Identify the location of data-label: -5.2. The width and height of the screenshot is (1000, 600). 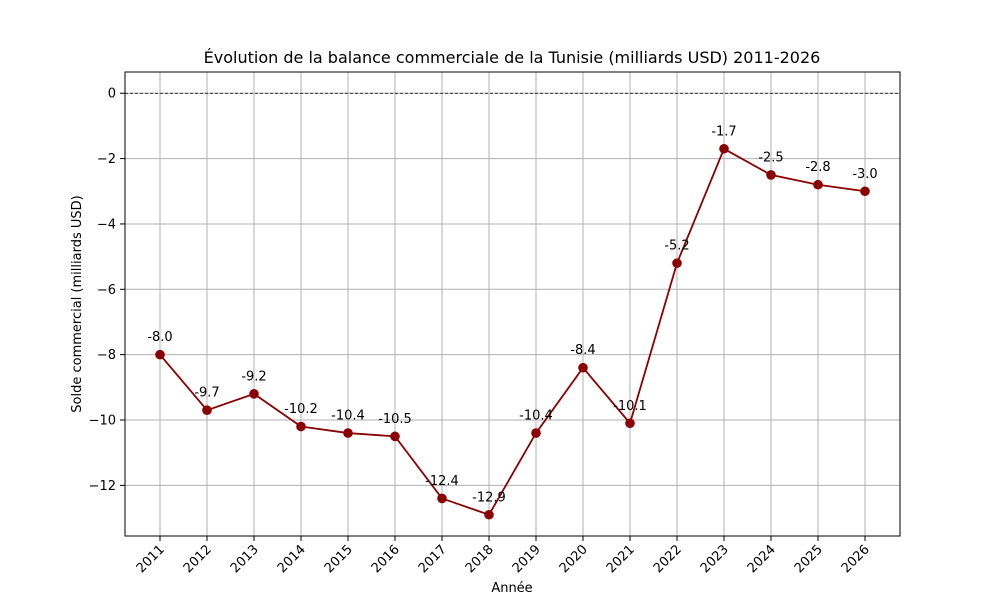
(676, 246).